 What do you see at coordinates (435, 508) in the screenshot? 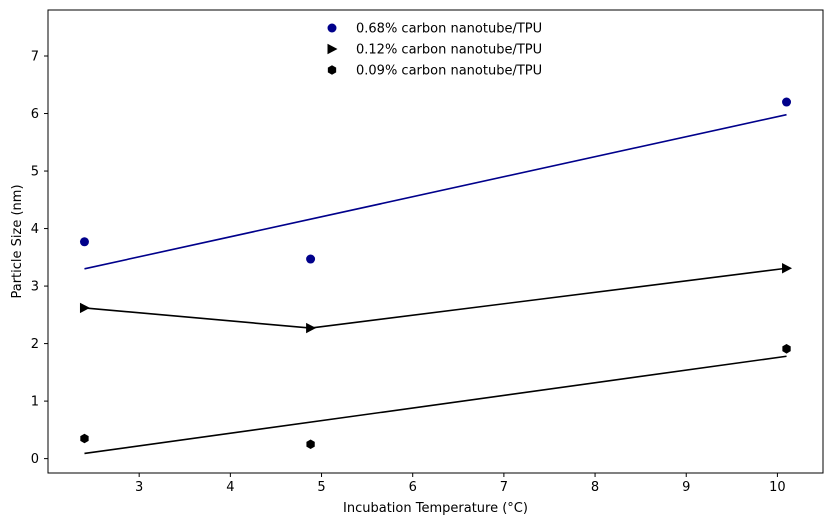
I see `x-axis-label: Incubation Temperature (°C)` at bounding box center [435, 508].